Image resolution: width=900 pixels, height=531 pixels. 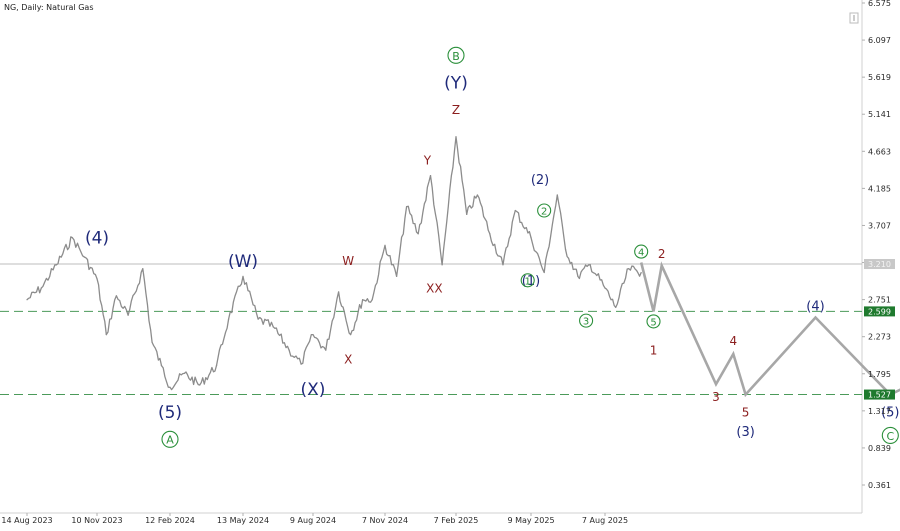 I want to click on wave-label-20: 2, so click(x=662, y=254).